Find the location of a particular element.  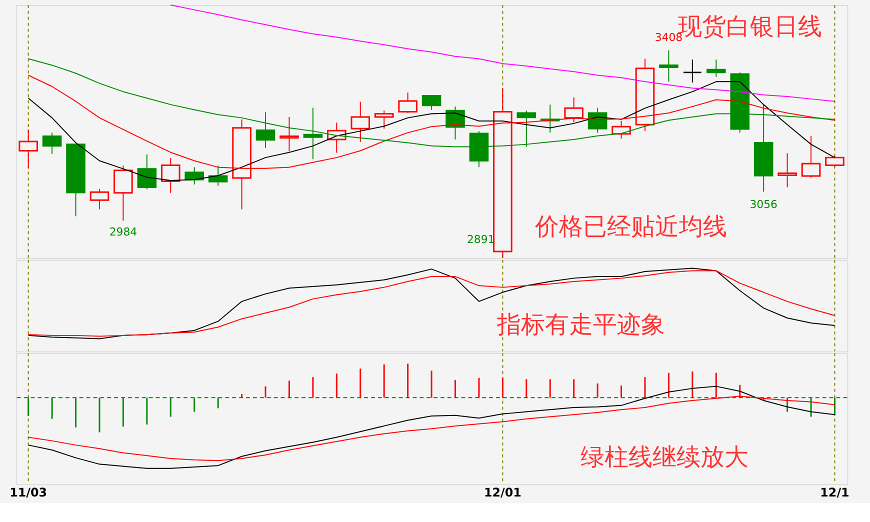

annotation: 指标有走平迹象 is located at coordinates (581, 324).